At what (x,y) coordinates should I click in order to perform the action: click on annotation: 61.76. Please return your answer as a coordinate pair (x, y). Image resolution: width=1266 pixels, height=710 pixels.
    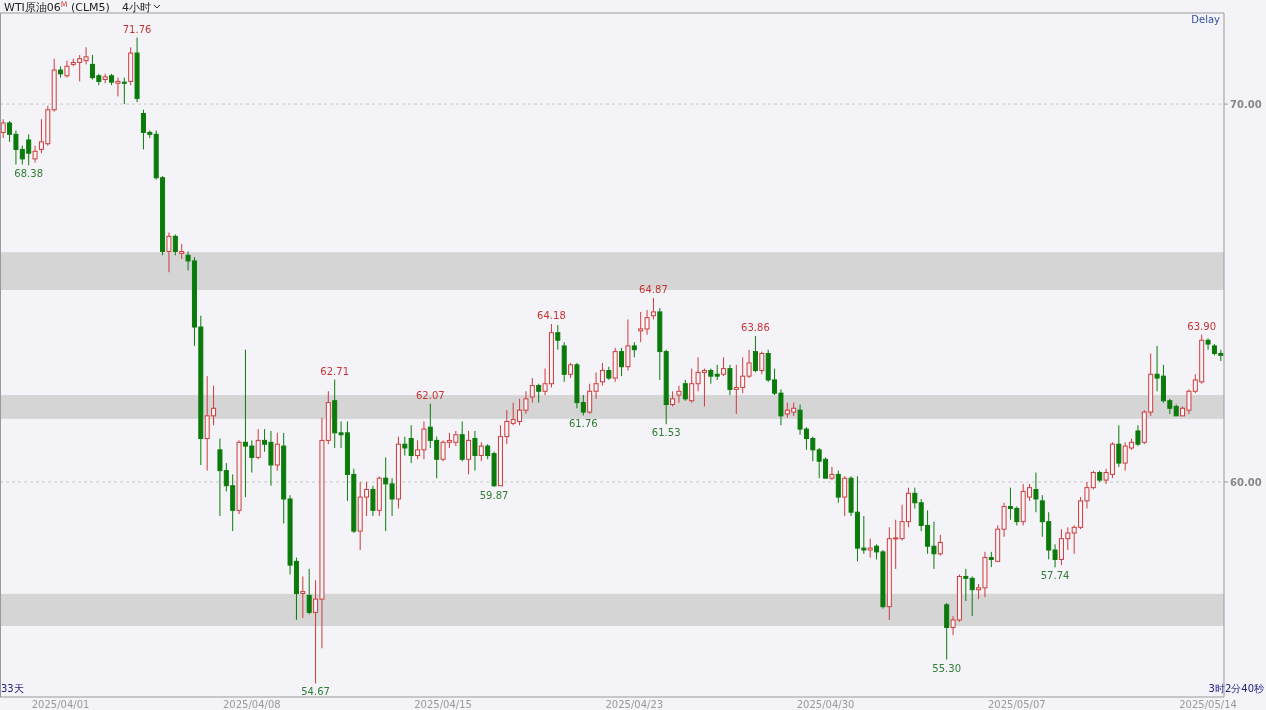
    Looking at the image, I should click on (583, 424).